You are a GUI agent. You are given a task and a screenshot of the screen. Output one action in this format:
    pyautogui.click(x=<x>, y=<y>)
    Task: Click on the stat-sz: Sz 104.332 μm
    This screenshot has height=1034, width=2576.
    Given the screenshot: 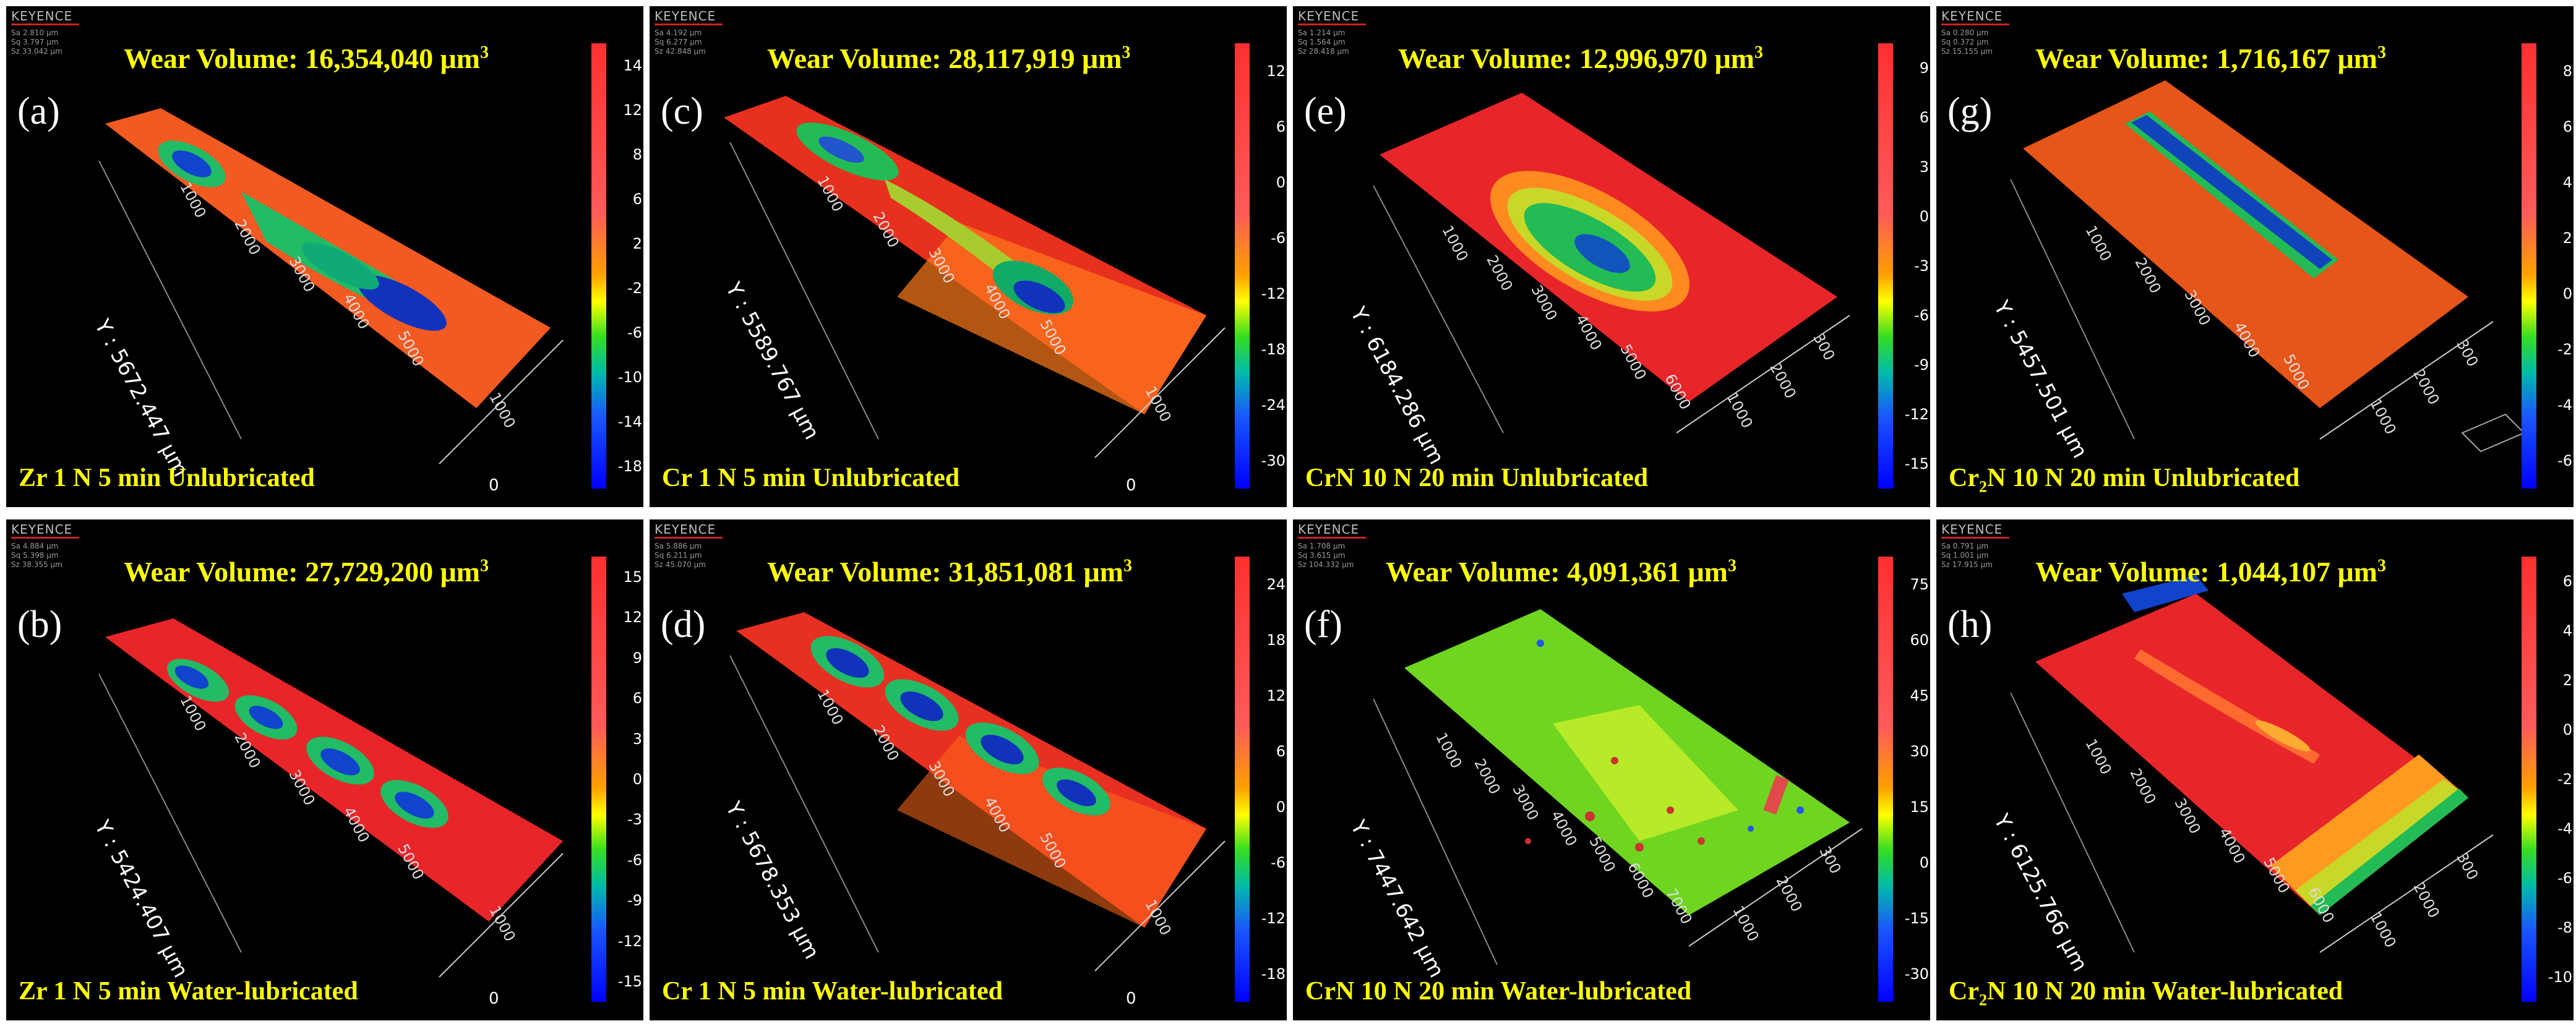 What is the action you would take?
    pyautogui.click(x=1326, y=564)
    